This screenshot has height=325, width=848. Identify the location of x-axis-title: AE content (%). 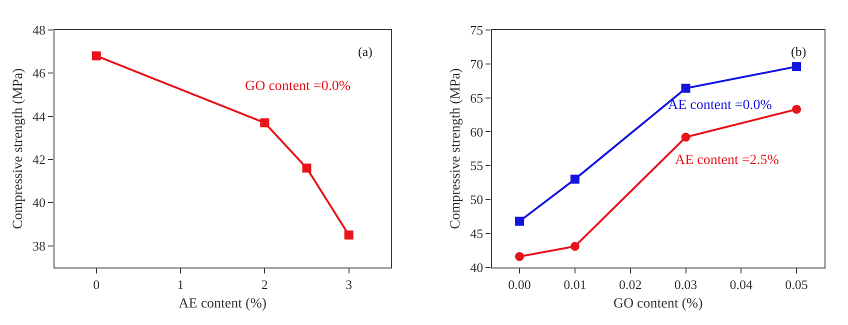
(222, 304).